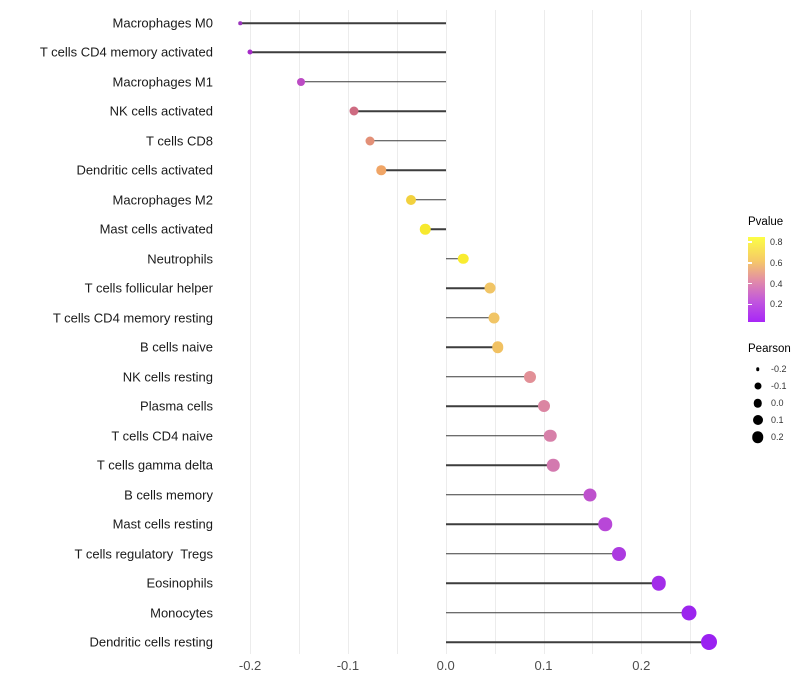 The image size is (800, 700). What do you see at coordinates (776, 242) in the screenshot?
I see `pvalue-tick-label: 0.8` at bounding box center [776, 242].